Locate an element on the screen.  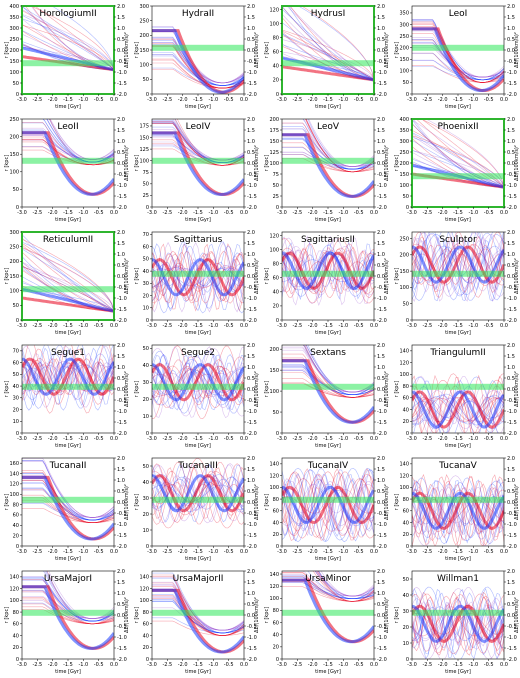
y-tick-label: 10 is located at coordinates (146, 531).